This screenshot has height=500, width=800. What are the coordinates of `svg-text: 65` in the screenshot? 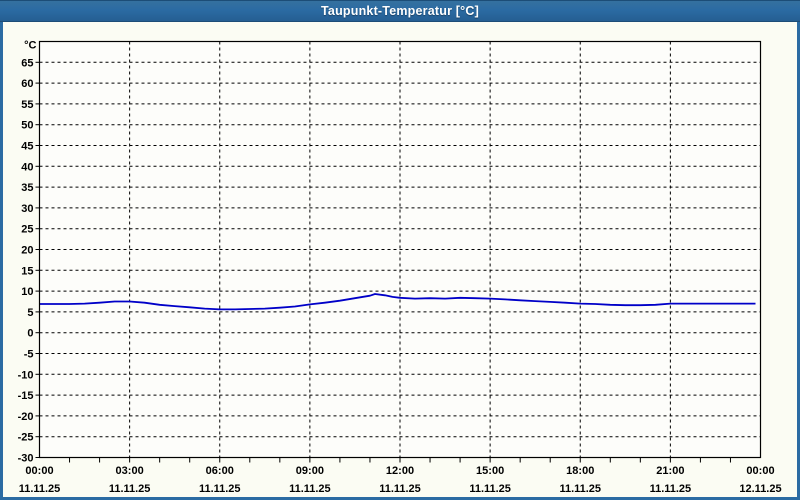 It's located at (27, 63).